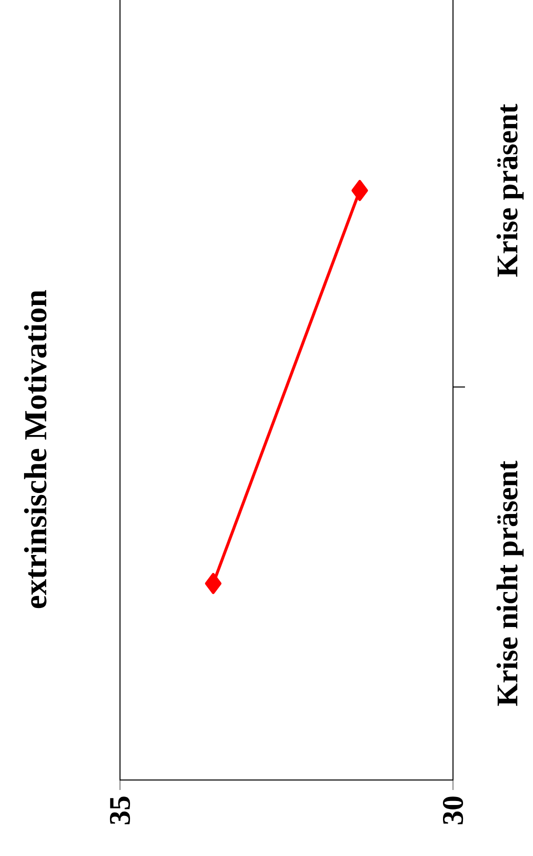 This screenshot has width=533, height=856. I want to click on x-tick-label: 35, so click(120, 810).